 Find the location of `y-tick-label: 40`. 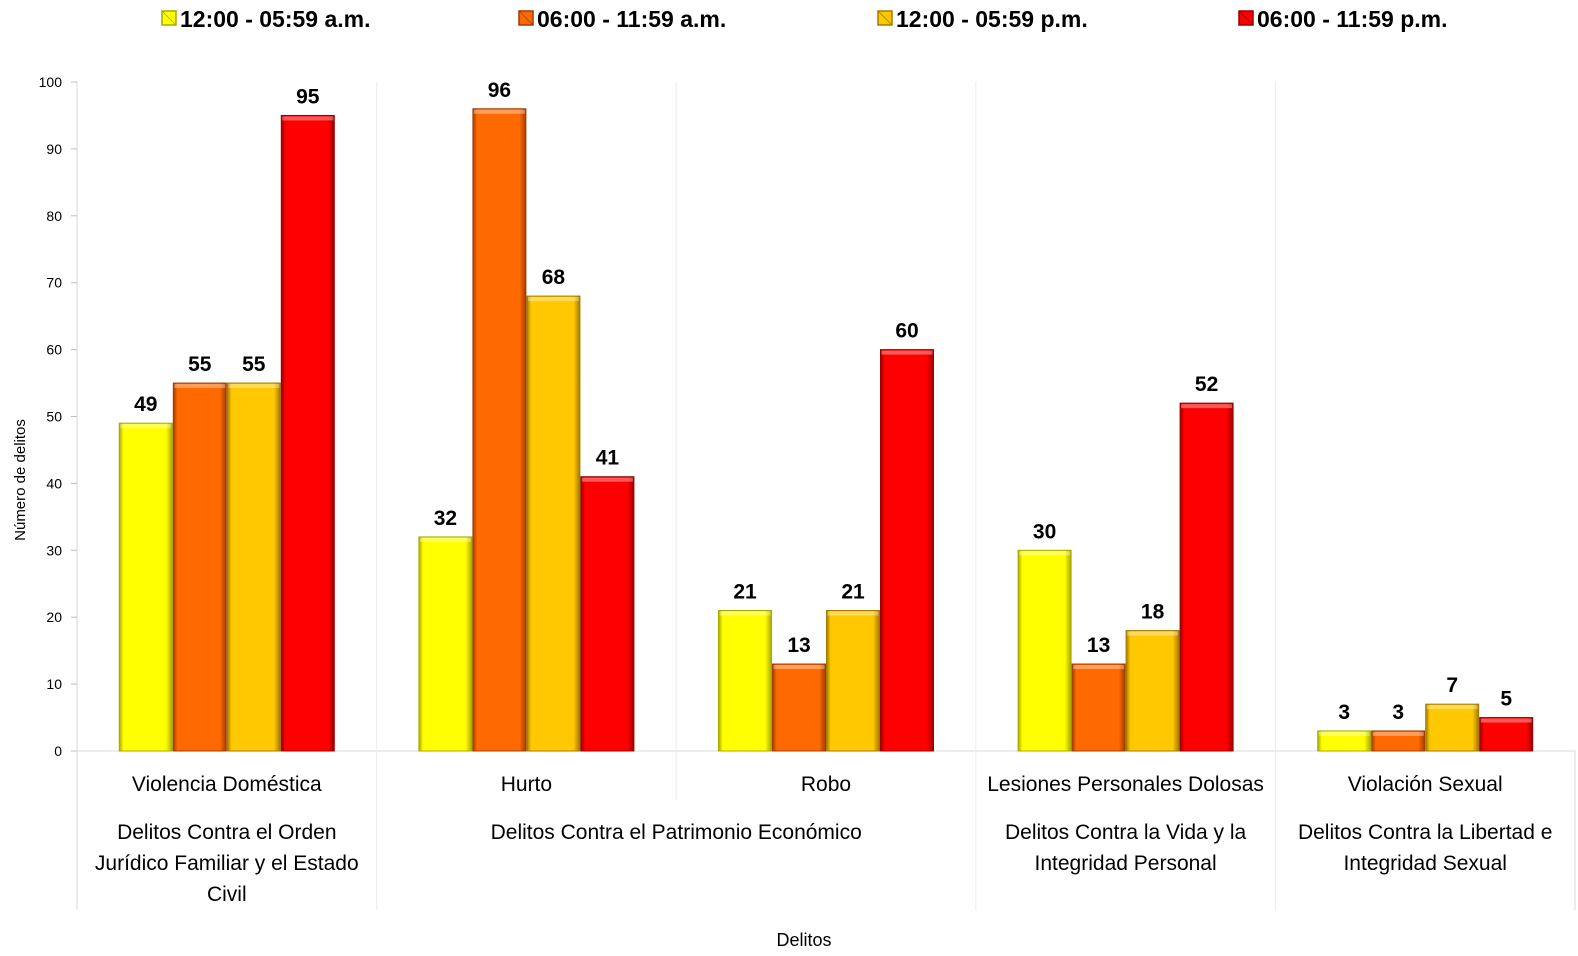

y-tick-label: 40 is located at coordinates (54, 483).